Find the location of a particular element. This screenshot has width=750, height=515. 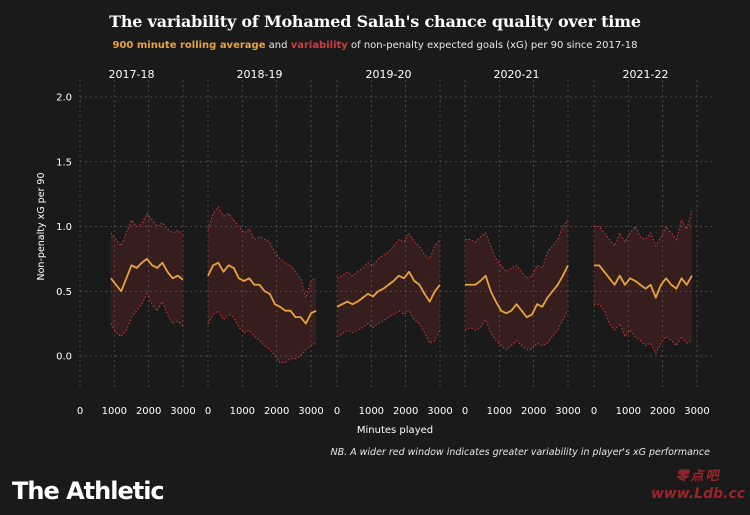

y-tick-label: 2.0 is located at coordinates (64, 98).